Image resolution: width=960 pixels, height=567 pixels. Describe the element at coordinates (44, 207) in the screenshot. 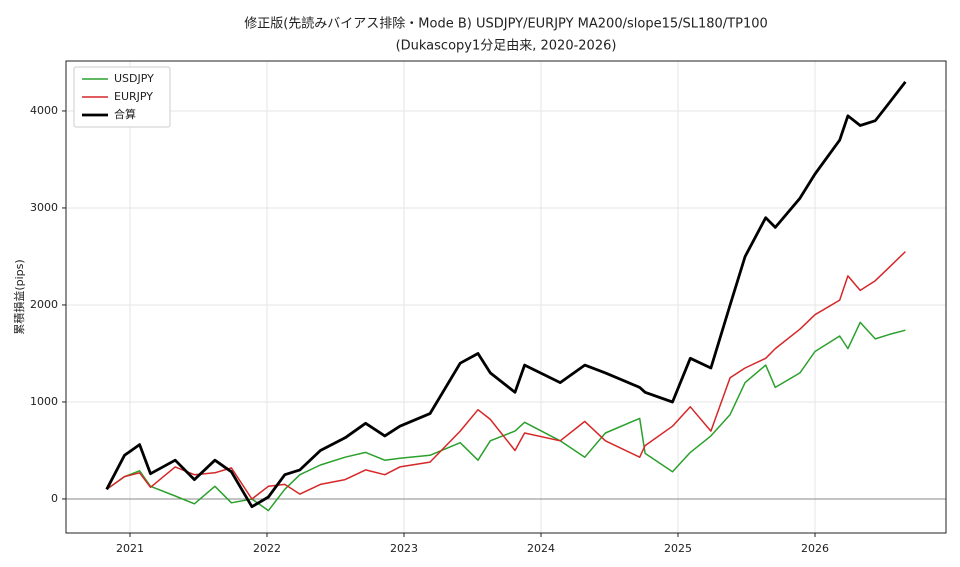

I see `y-tick-label: 3000` at that location.